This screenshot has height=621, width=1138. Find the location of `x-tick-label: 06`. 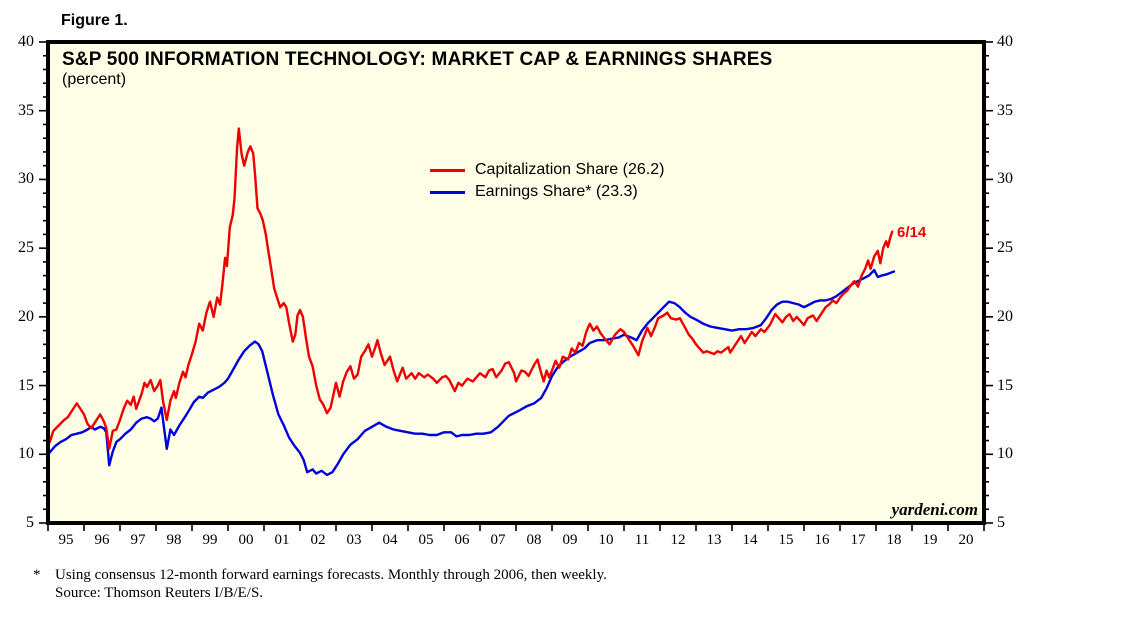

x-tick-label: 06 is located at coordinates (462, 540).